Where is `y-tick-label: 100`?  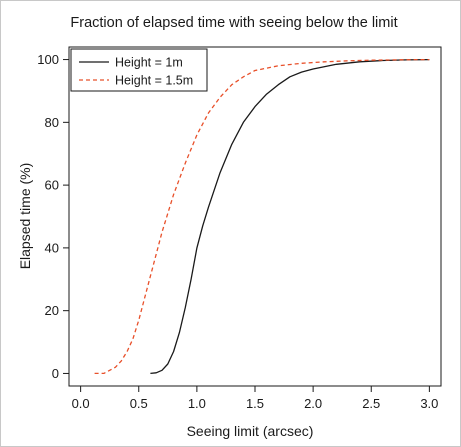 y-tick-label: 100 is located at coordinates (48, 59).